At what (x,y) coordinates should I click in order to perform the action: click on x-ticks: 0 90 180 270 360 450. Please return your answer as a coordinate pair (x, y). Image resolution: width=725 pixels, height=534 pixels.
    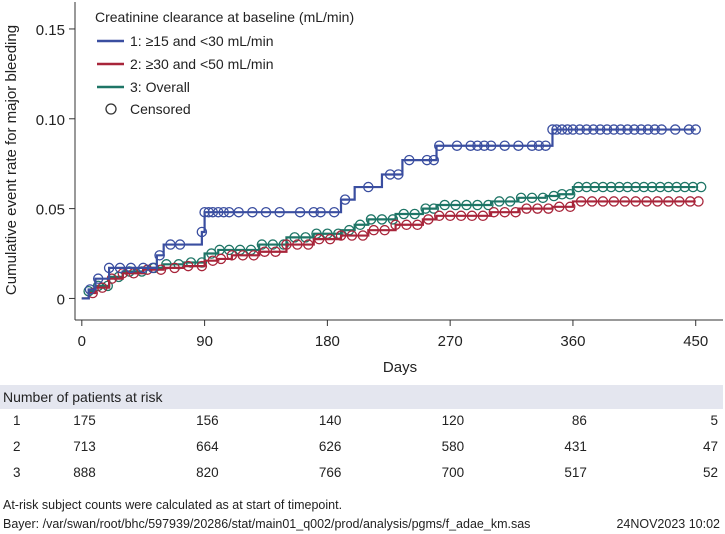
    Looking at the image, I should click on (393, 335).